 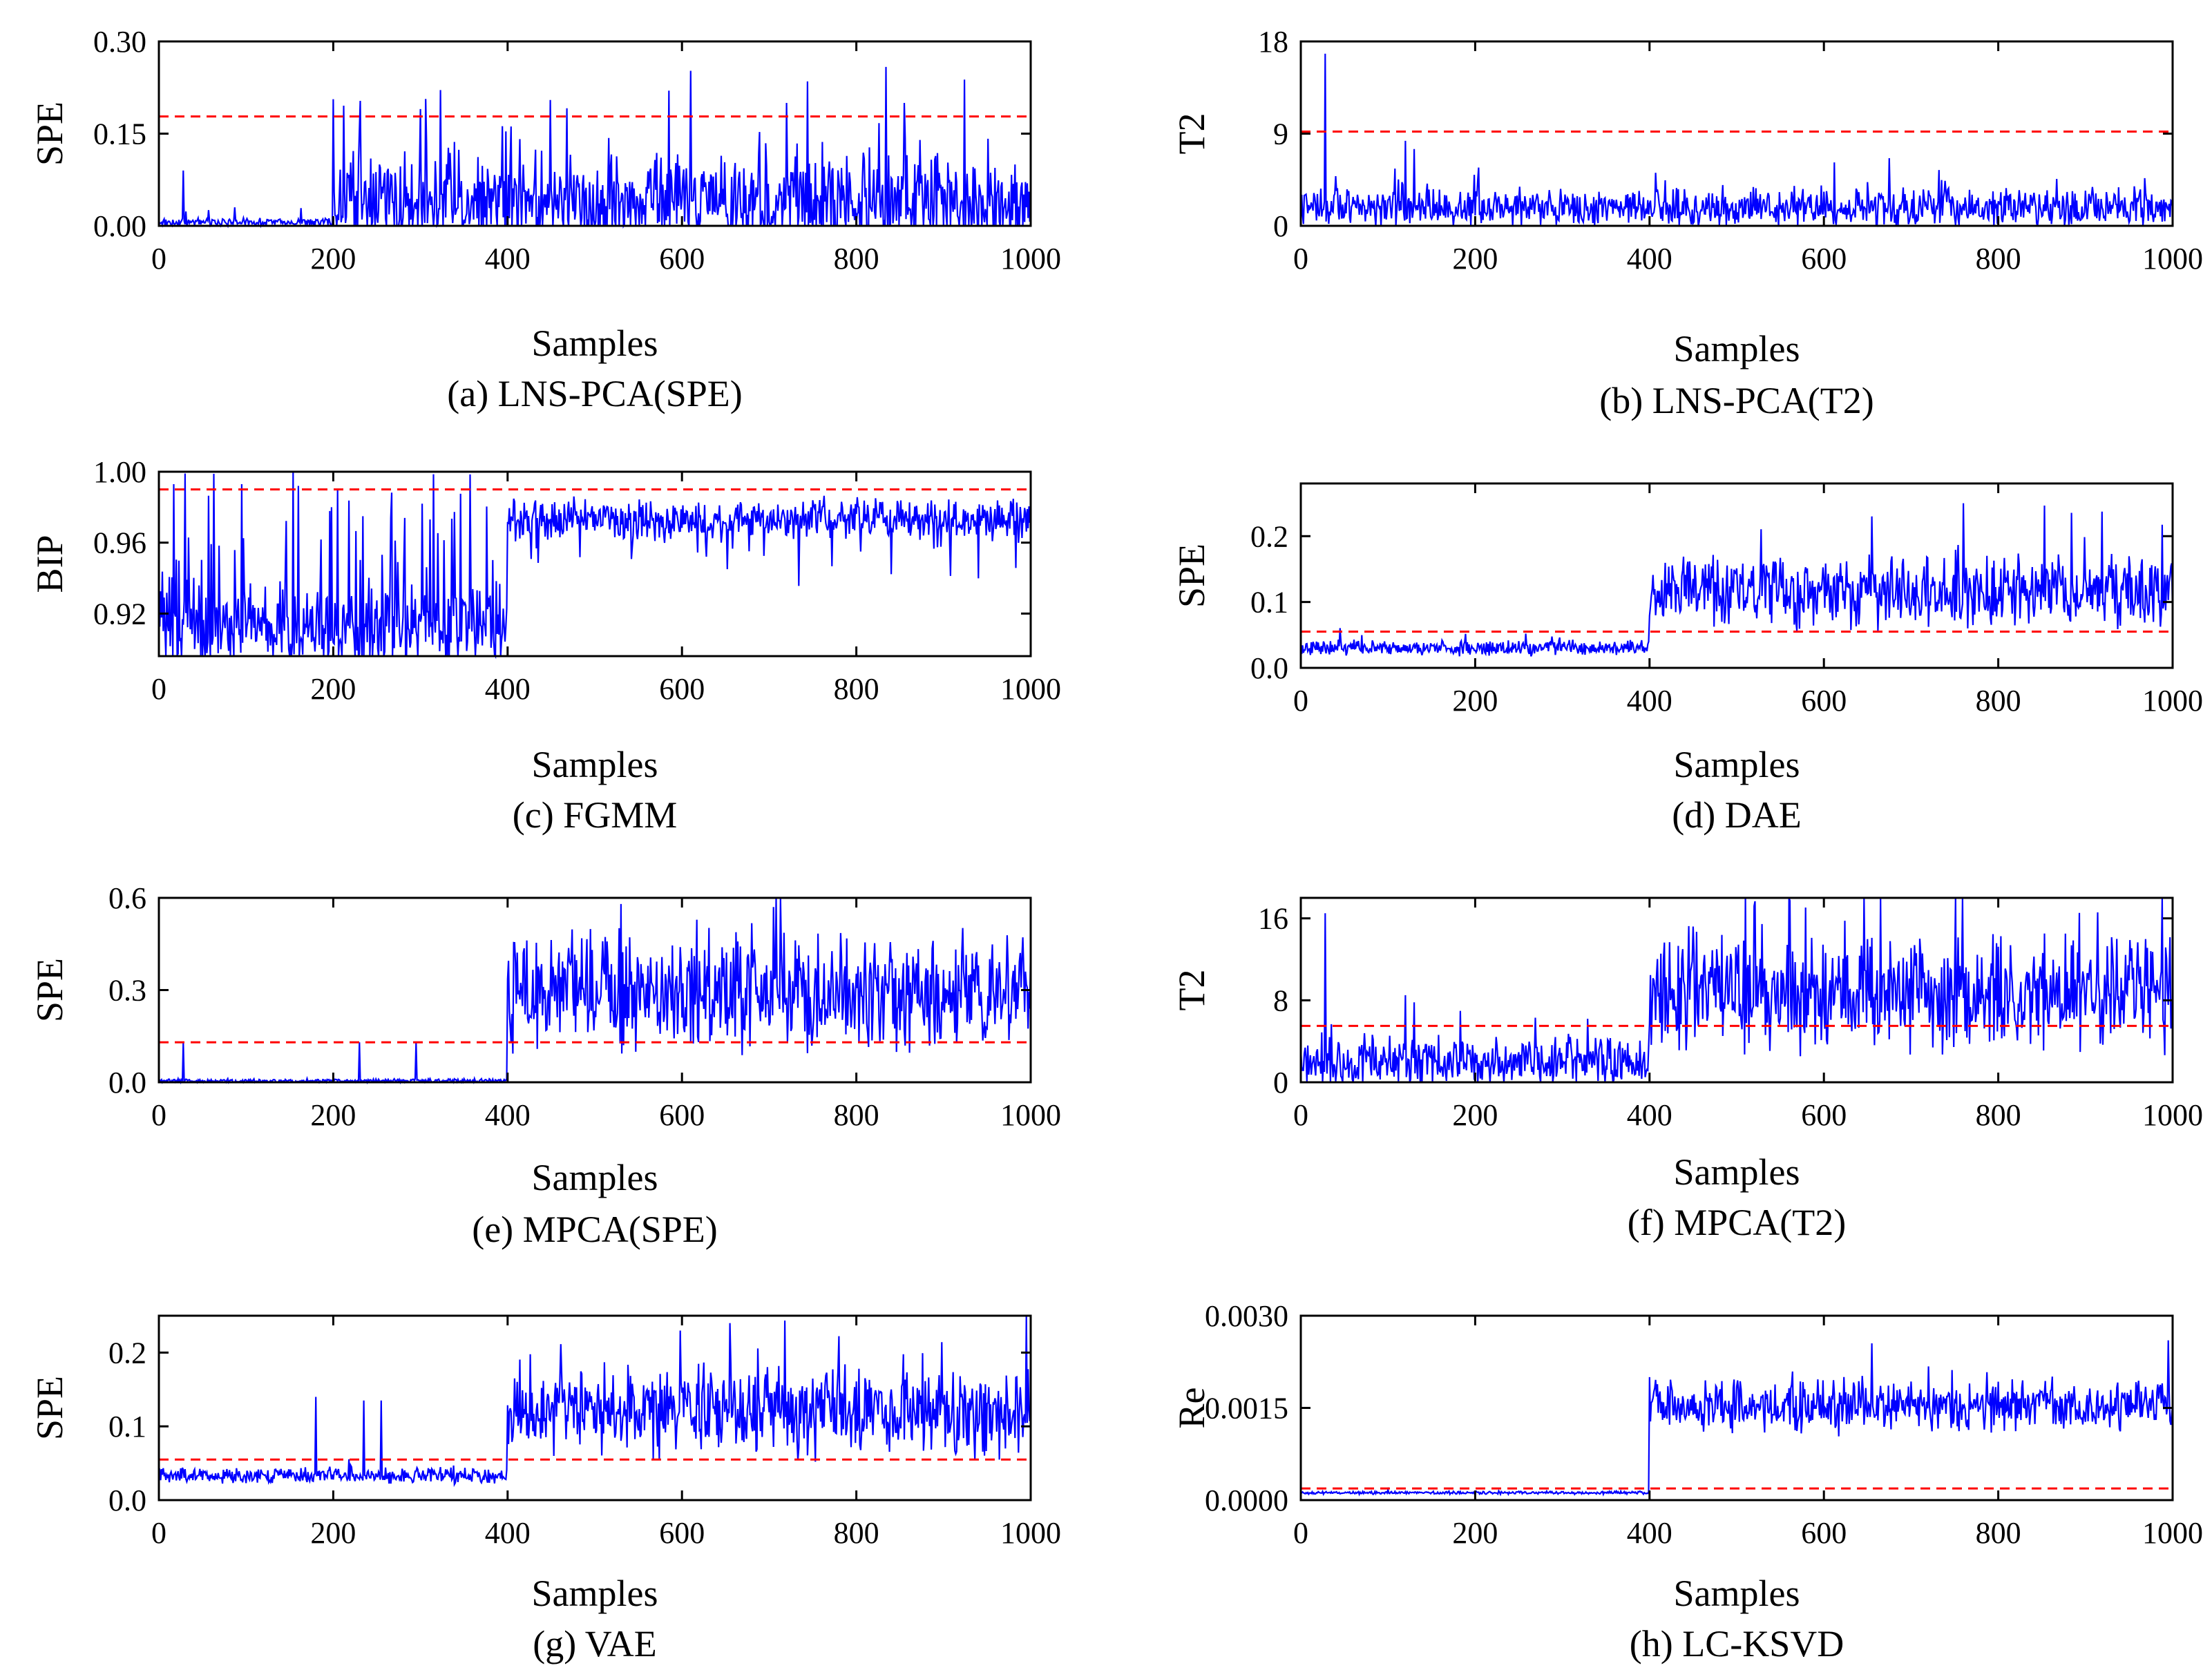 What do you see at coordinates (119, 134) in the screenshot?
I see `y-tick-label-a: 0.15` at bounding box center [119, 134].